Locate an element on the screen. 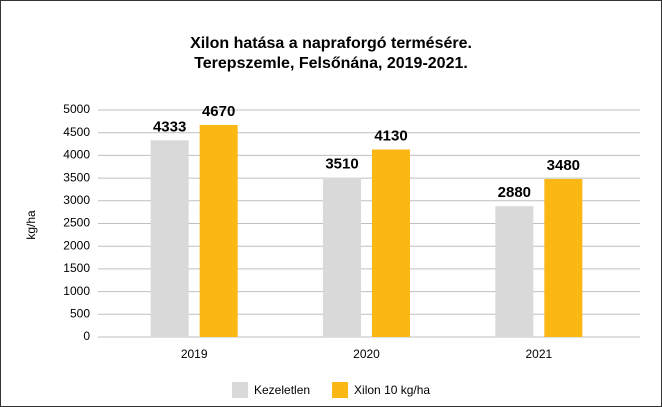 Image resolution: width=662 pixels, height=407 pixels. y-tick-label: 4500 is located at coordinates (76, 132).